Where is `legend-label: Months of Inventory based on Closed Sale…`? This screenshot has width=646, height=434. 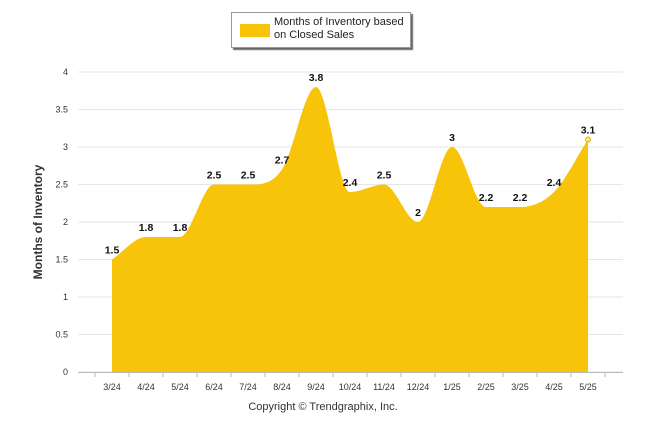 legend-label: Months of Inventory based on Closed Sale… is located at coordinates (339, 28).